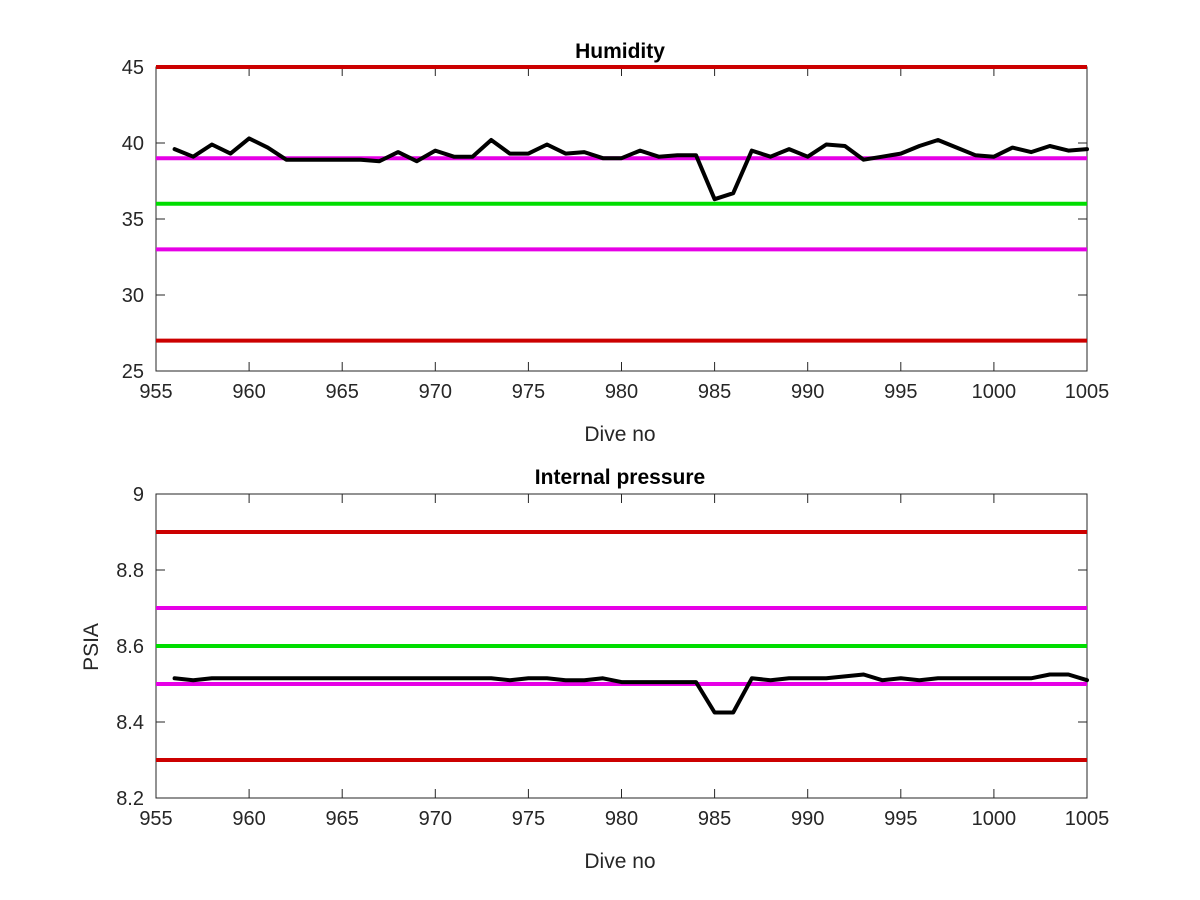 This screenshot has height=900, width=1200. What do you see at coordinates (714, 392) in the screenshot?
I see `humidity-x-tick-label: 985` at bounding box center [714, 392].